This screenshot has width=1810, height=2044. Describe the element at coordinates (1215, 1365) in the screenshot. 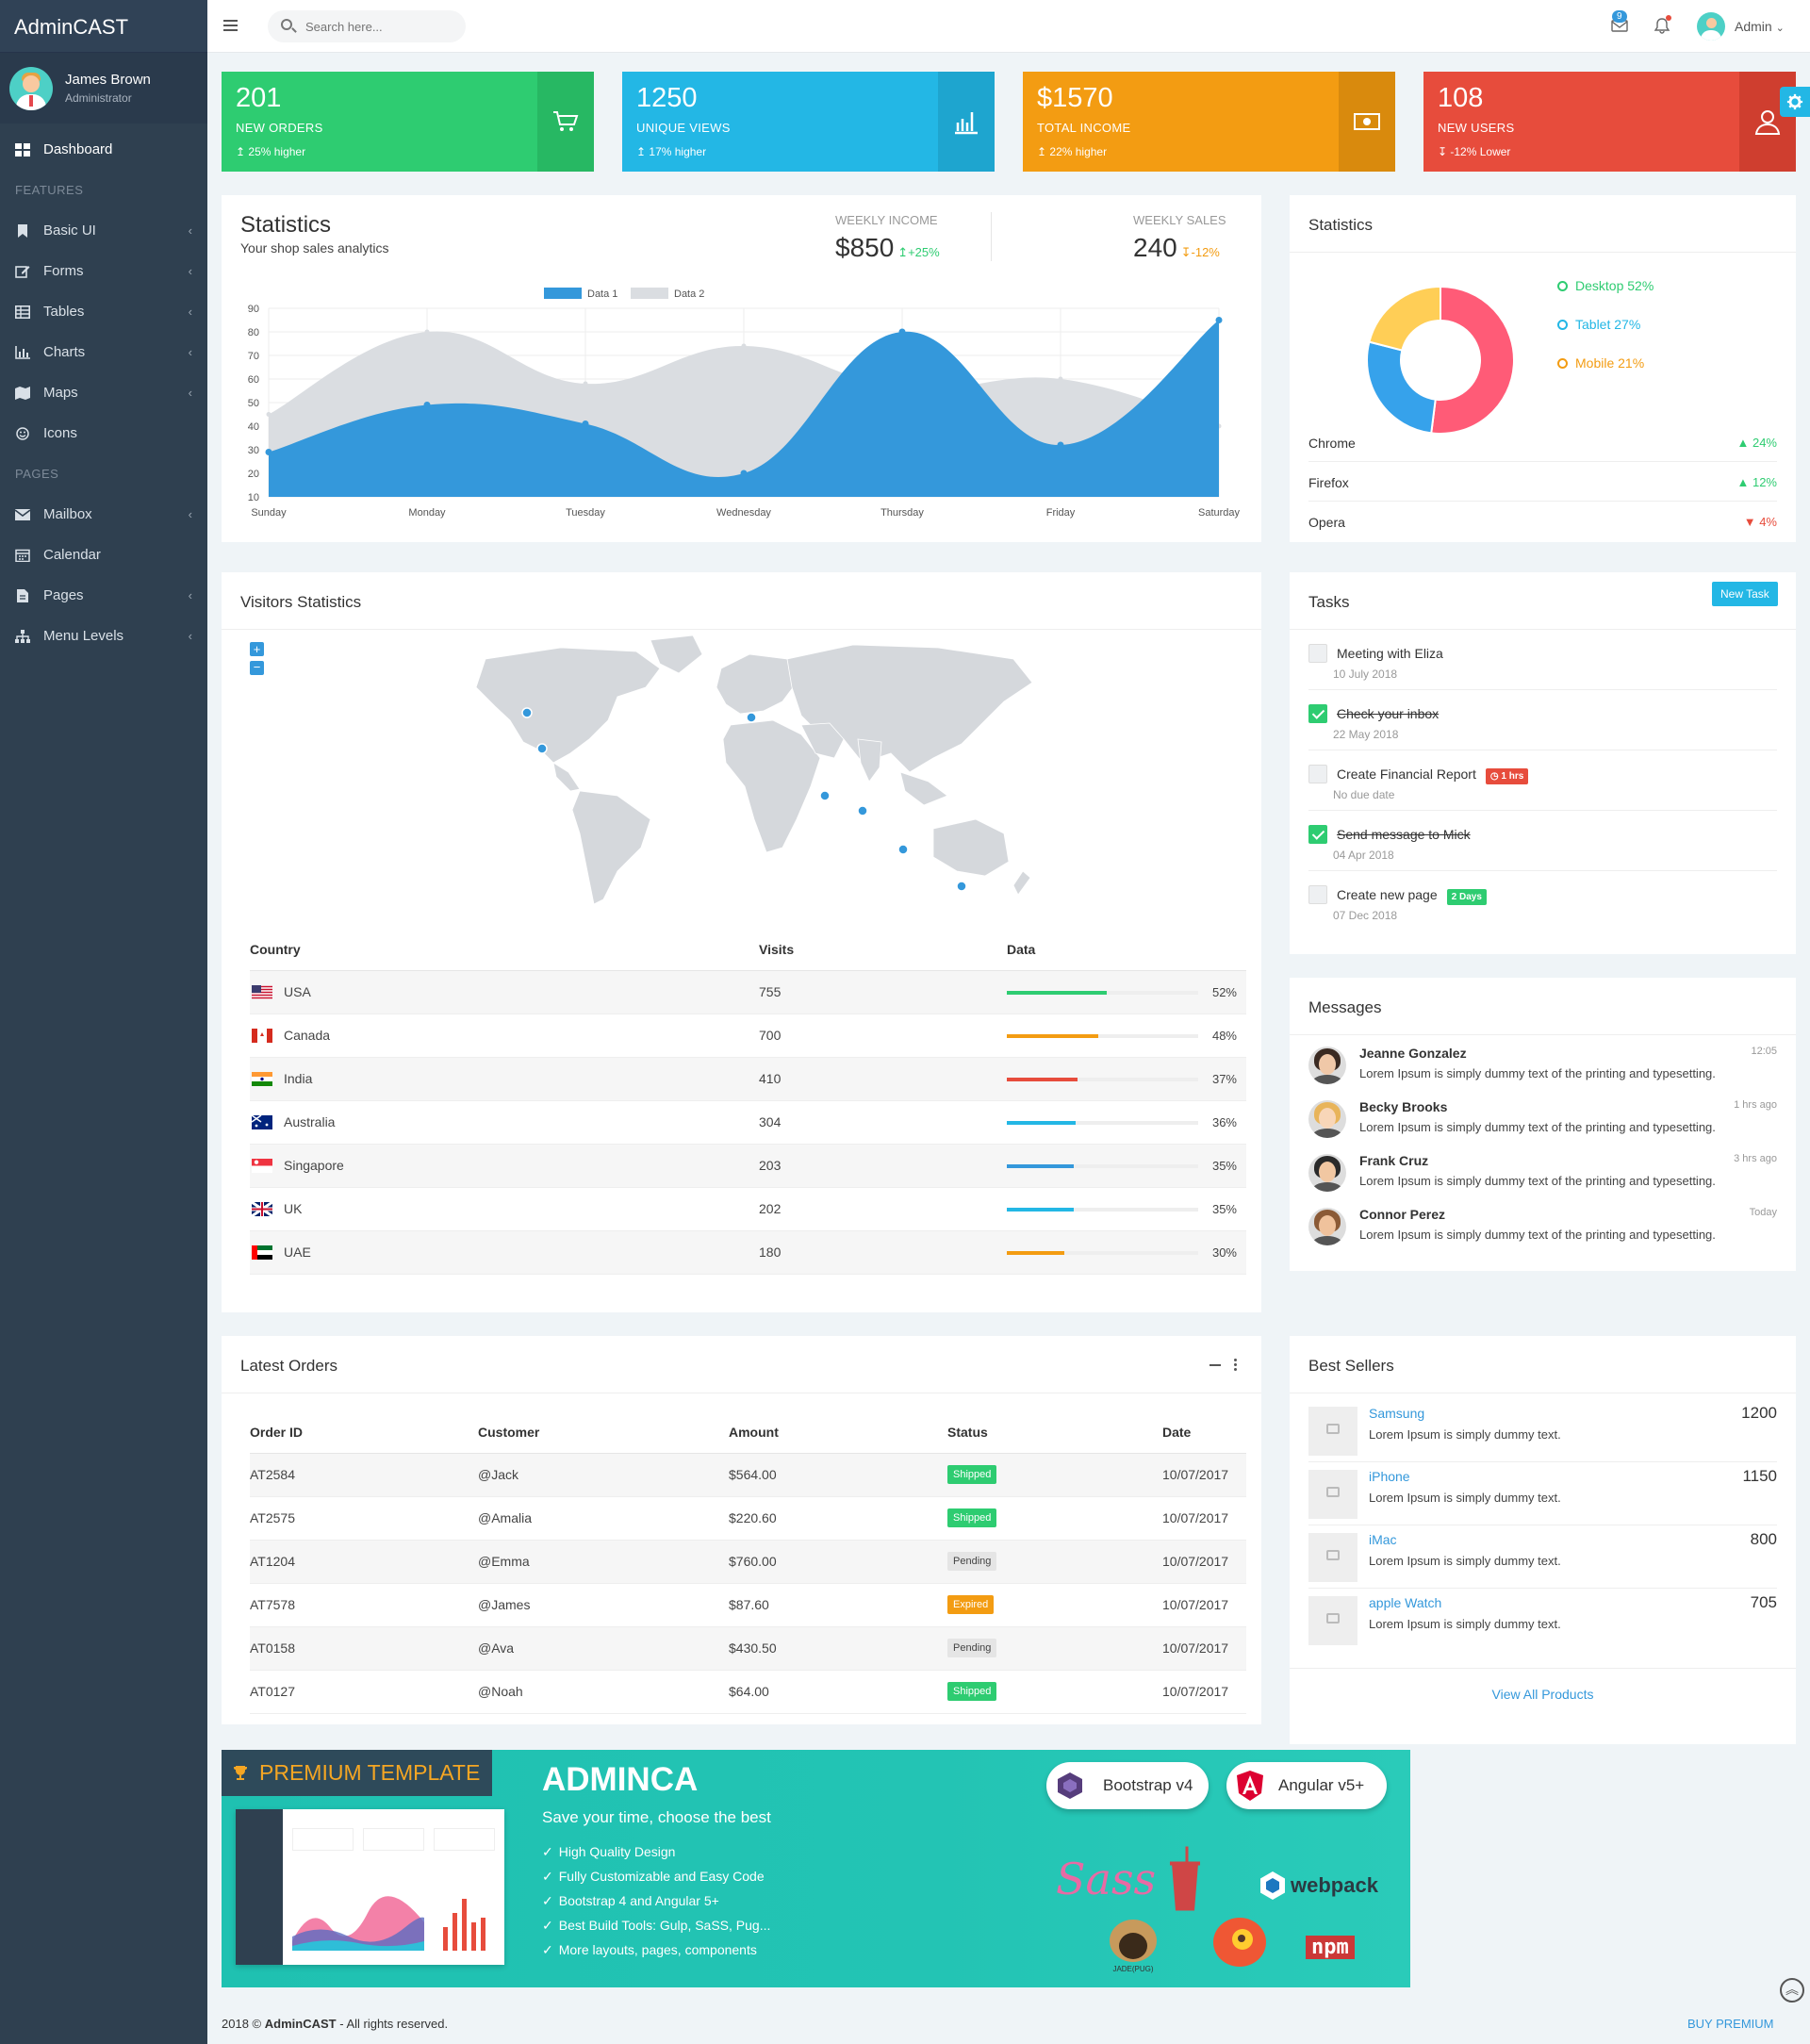

I see `collapse-icon` at that location.